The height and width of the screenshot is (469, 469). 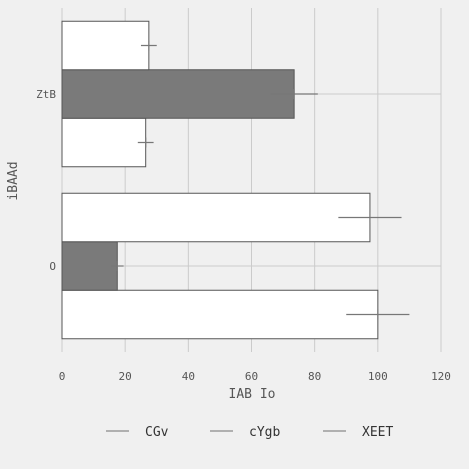 I want to click on y-tick-label: ZtB, so click(x=46, y=94).